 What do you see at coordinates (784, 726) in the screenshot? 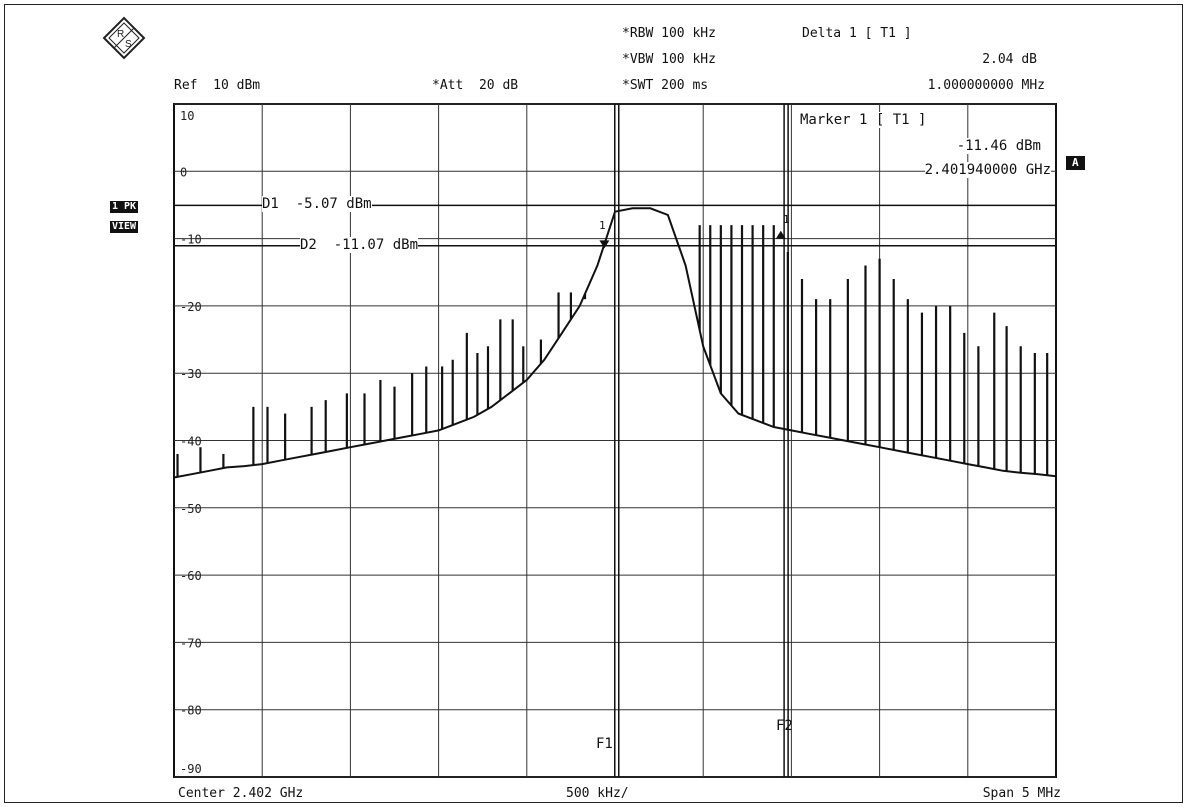
I see `f2-label: F2` at bounding box center [784, 726].